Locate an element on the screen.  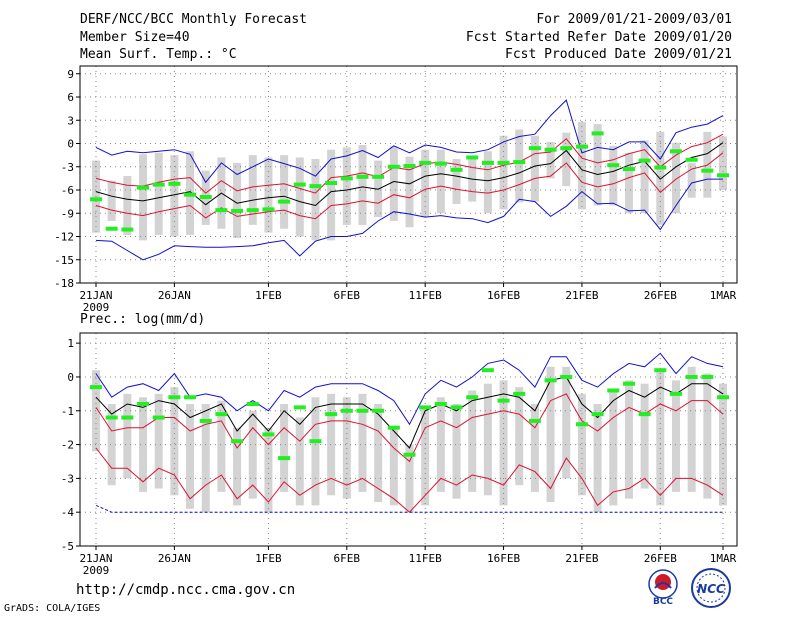
y-tick-label: -4 is located at coordinates (68, 512).